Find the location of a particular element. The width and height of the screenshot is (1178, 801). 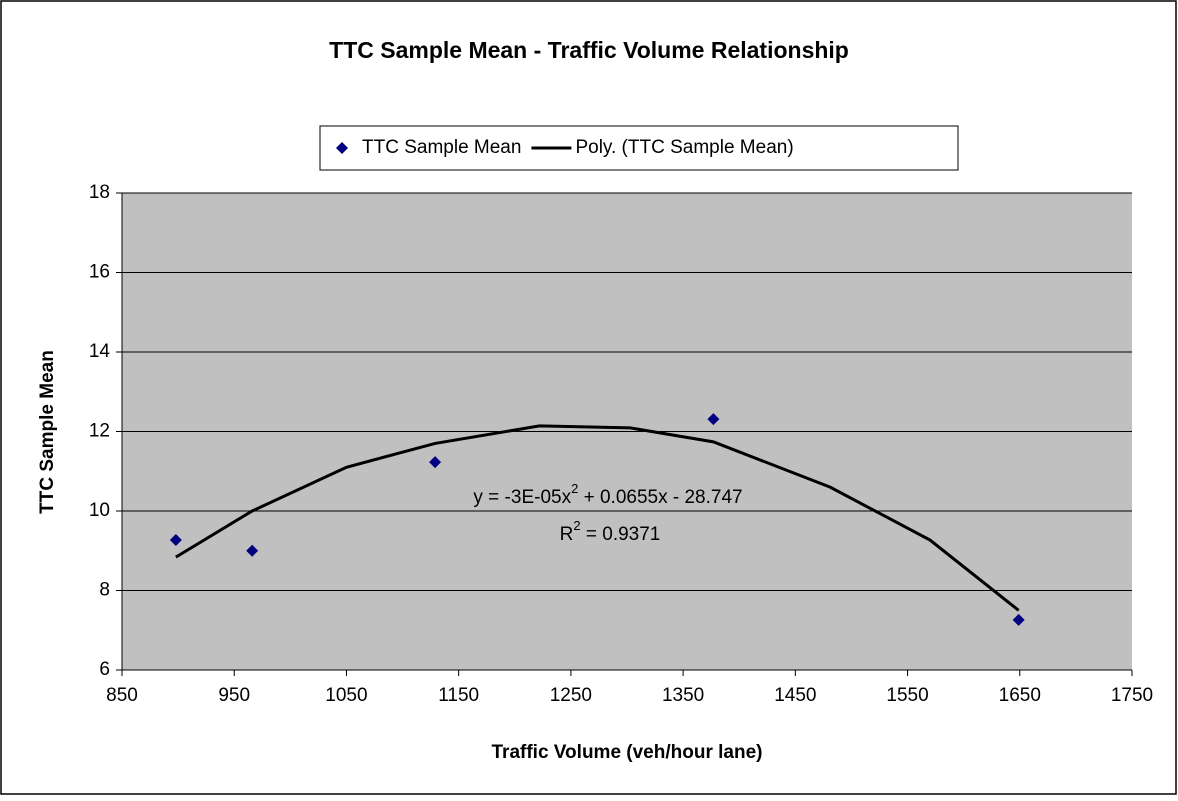

r-squared: R2 = 0.9371 is located at coordinates (610, 531).